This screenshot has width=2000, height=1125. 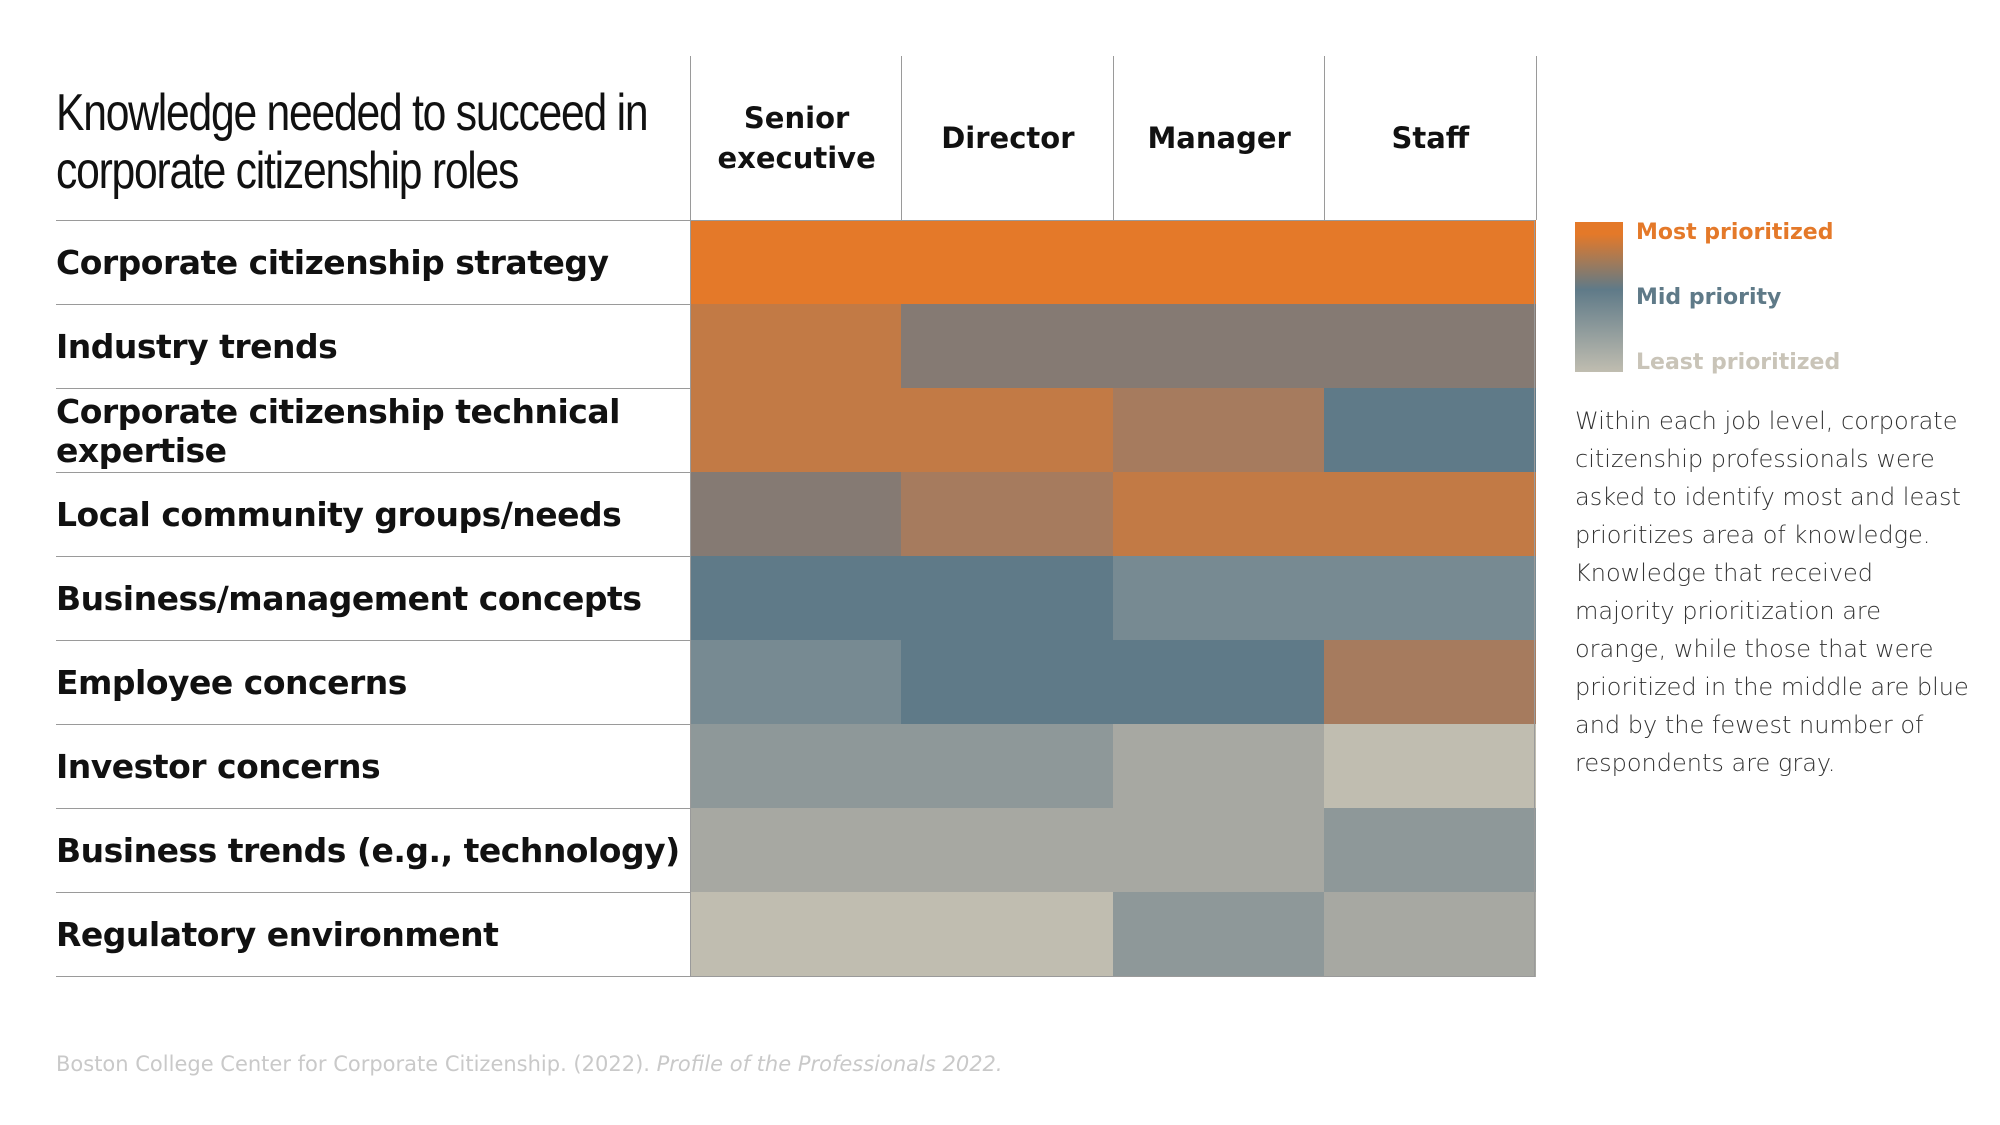 I want to click on legend-label-least: Least prioritized, so click(x=1738, y=362).